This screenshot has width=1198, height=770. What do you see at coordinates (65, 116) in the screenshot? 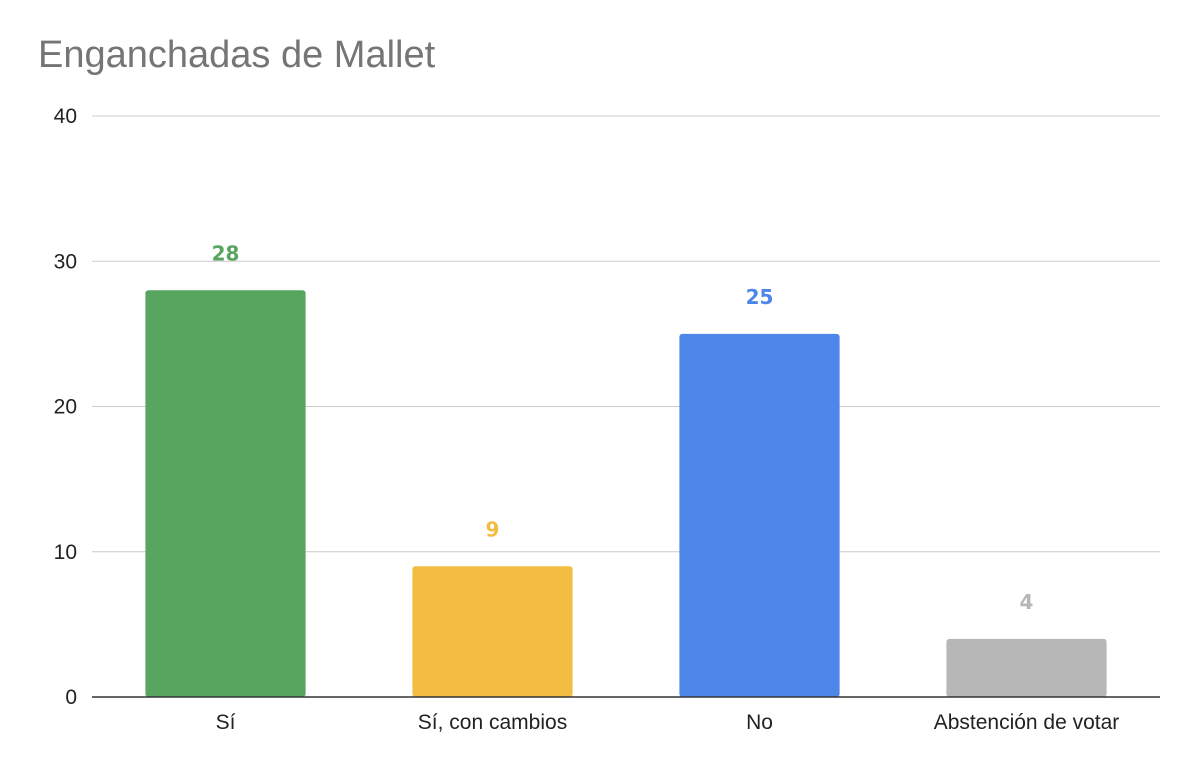
I see `y-tick-label: 40` at bounding box center [65, 116].